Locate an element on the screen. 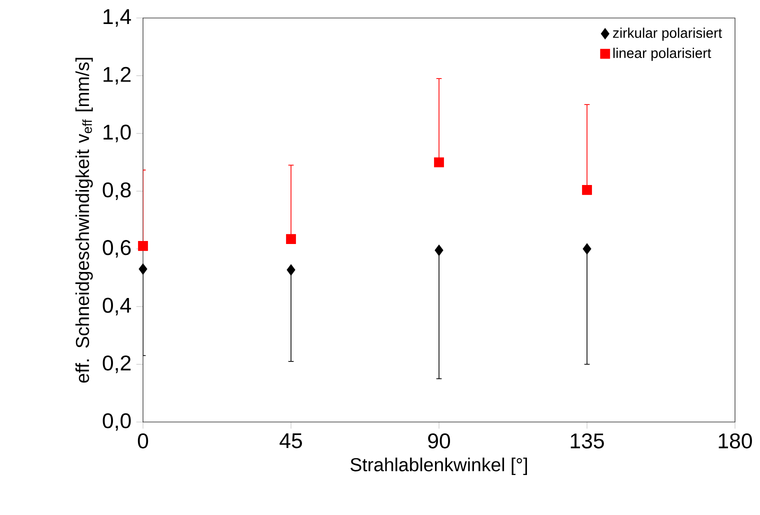 The height and width of the screenshot is (515, 760). x-tick-label: 90 is located at coordinates (439, 440).